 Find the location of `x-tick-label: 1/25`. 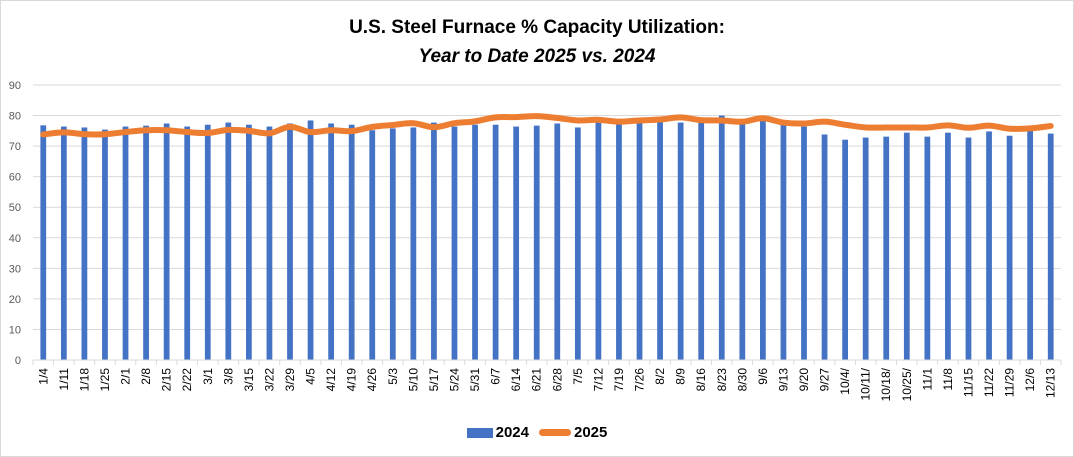

x-tick-label: 1/25 is located at coordinates (105, 380).